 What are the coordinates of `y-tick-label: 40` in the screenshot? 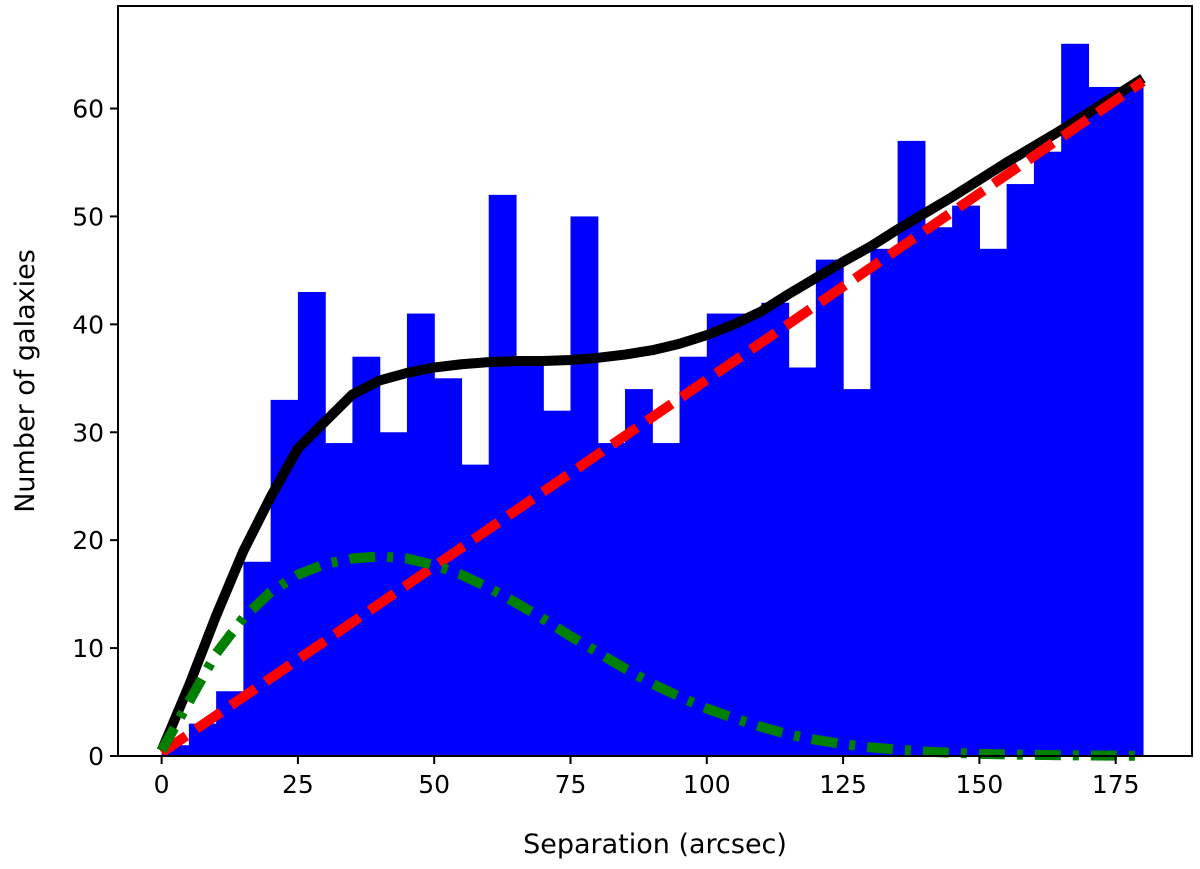 It's located at (88, 324).